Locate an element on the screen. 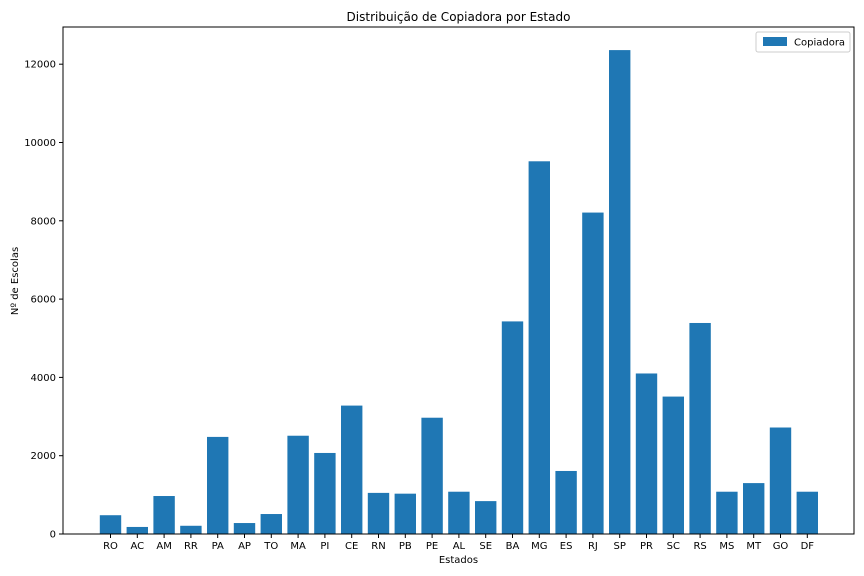  x-tick-label: GO is located at coordinates (781, 546).